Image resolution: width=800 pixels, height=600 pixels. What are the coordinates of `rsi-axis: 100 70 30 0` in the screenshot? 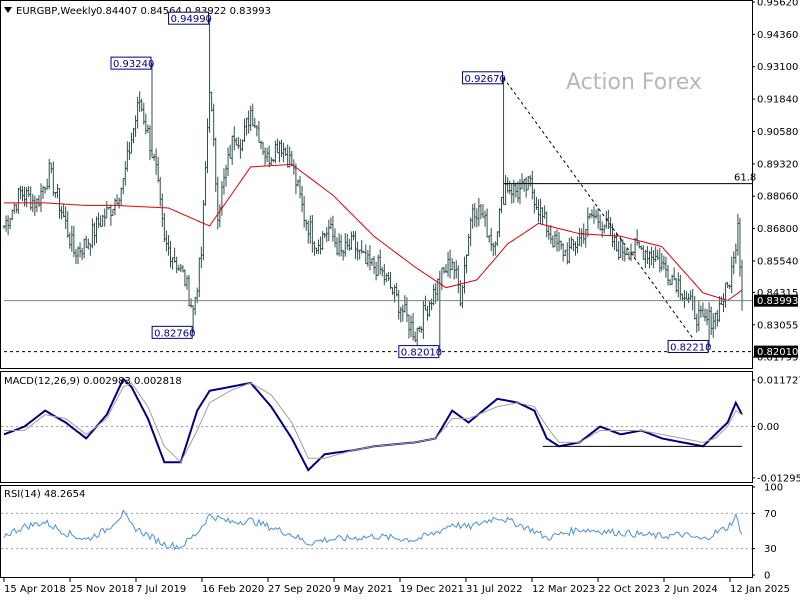 It's located at (767, 532).